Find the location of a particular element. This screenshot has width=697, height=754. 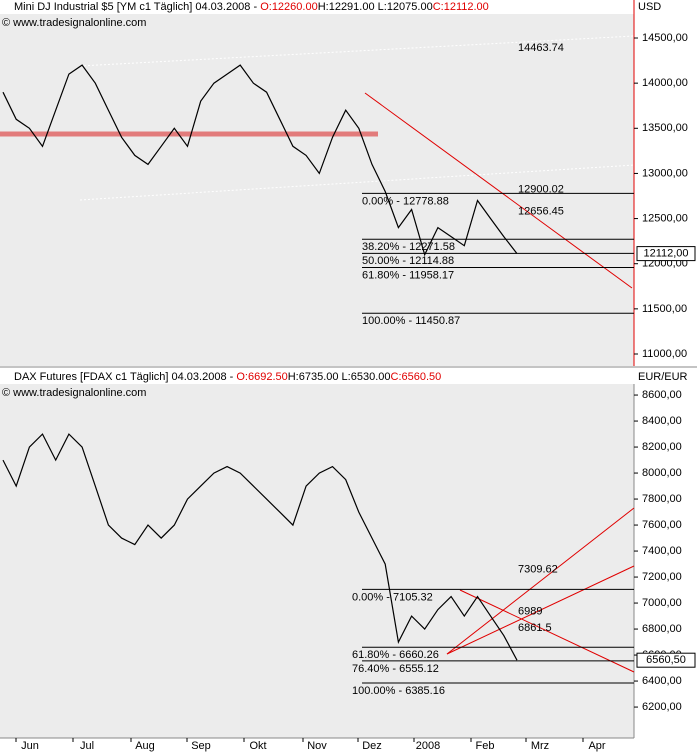

annotation: 6989 is located at coordinates (530, 611).